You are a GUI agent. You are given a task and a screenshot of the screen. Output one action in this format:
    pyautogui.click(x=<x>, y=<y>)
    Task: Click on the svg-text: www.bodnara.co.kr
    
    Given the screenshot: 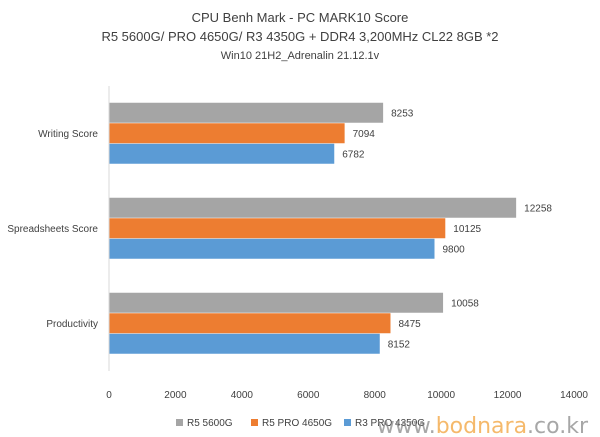 What is the action you would take?
    pyautogui.click(x=483, y=425)
    